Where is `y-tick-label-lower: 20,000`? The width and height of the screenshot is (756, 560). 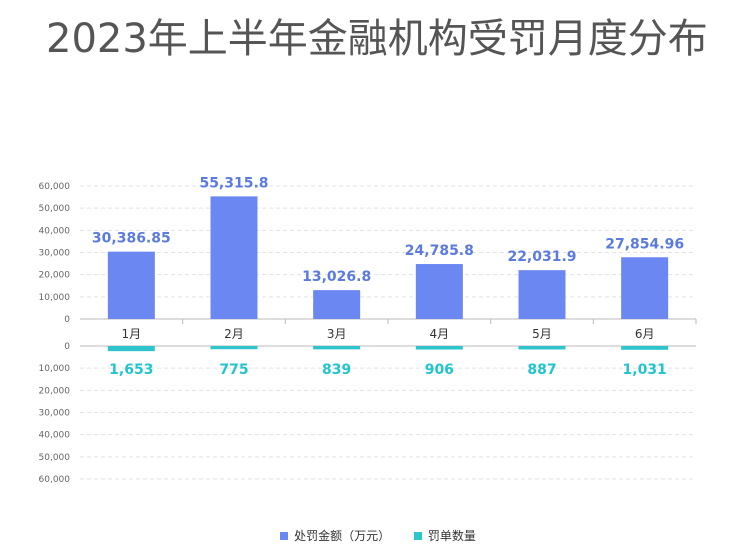
y-tick-label-lower: 20,000 is located at coordinates (55, 391).